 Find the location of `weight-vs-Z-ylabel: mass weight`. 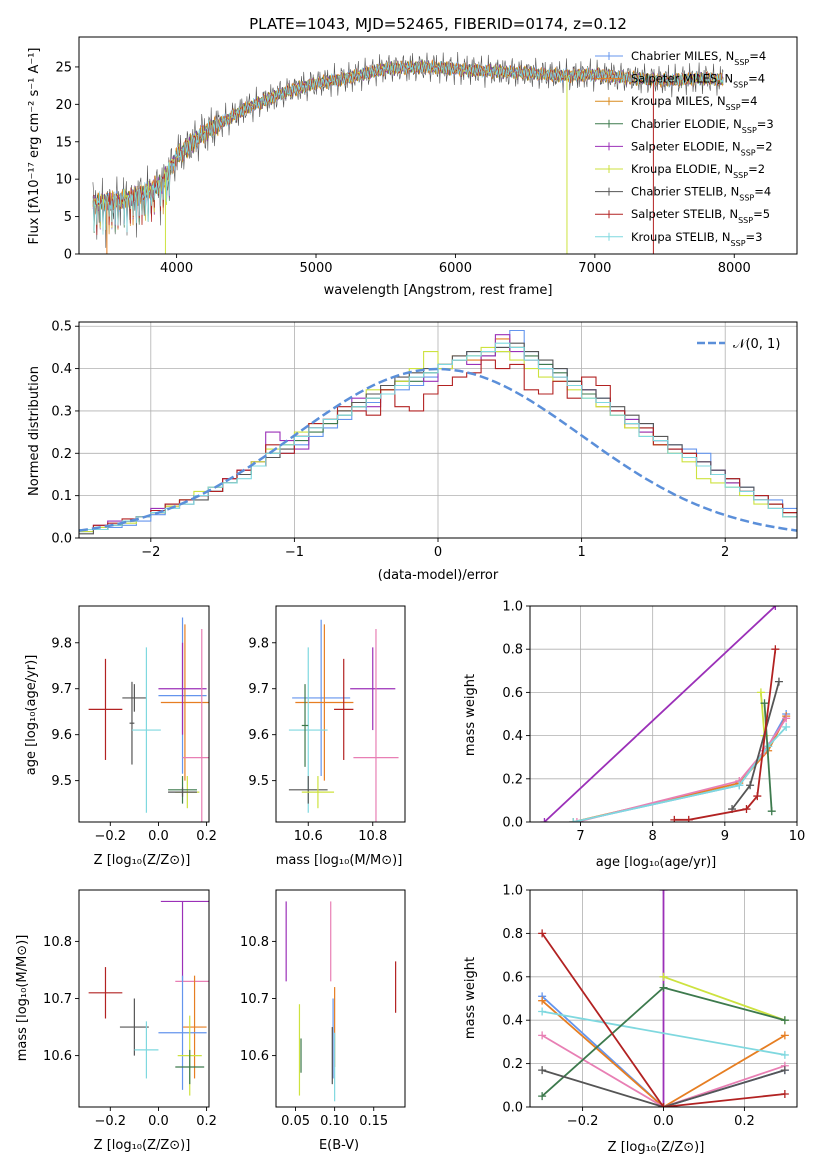

weight-vs-Z-ylabel: mass weight is located at coordinates (470, 998).